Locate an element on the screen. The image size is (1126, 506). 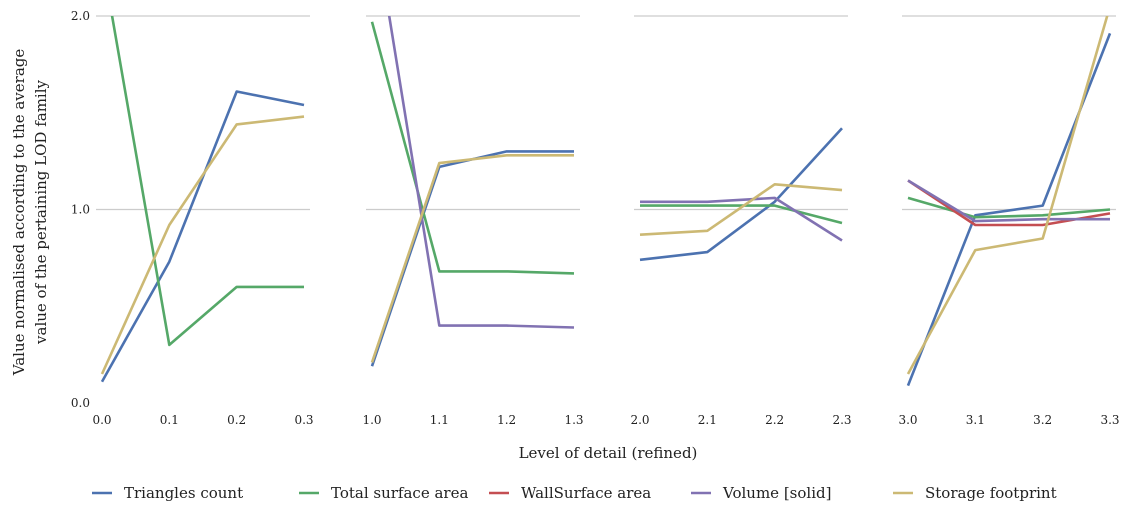
legend-item-storage-footprint: Storage footprint is located at coordinates (975, 493).